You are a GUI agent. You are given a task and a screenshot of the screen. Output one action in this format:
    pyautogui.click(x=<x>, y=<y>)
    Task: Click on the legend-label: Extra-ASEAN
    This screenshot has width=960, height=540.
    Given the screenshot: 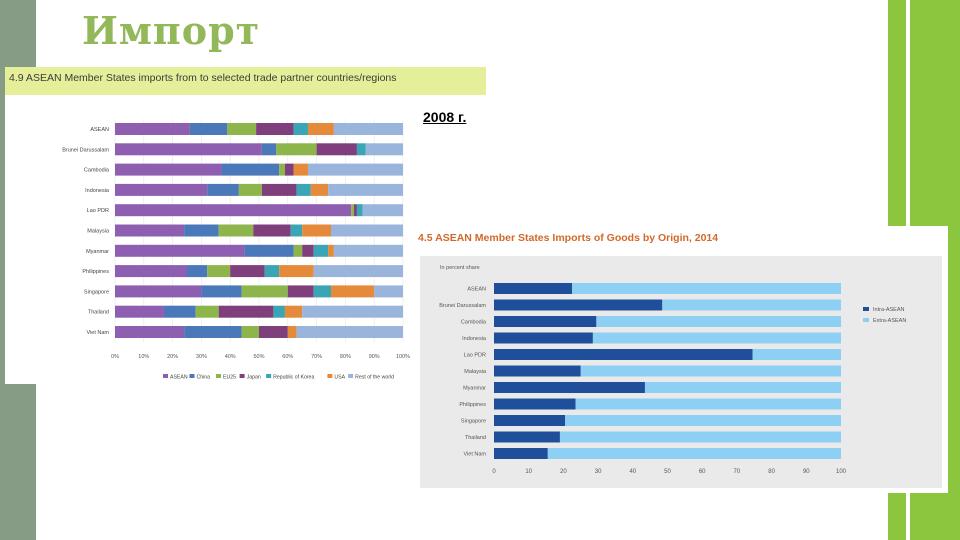 What is the action you would take?
    pyautogui.click(x=889, y=321)
    